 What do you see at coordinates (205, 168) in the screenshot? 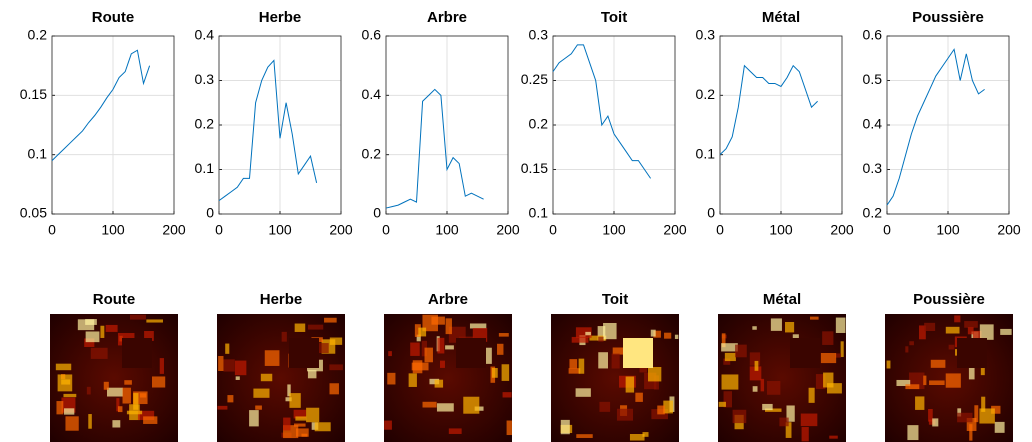
I see `y-tick-label: 0.1` at bounding box center [205, 168].